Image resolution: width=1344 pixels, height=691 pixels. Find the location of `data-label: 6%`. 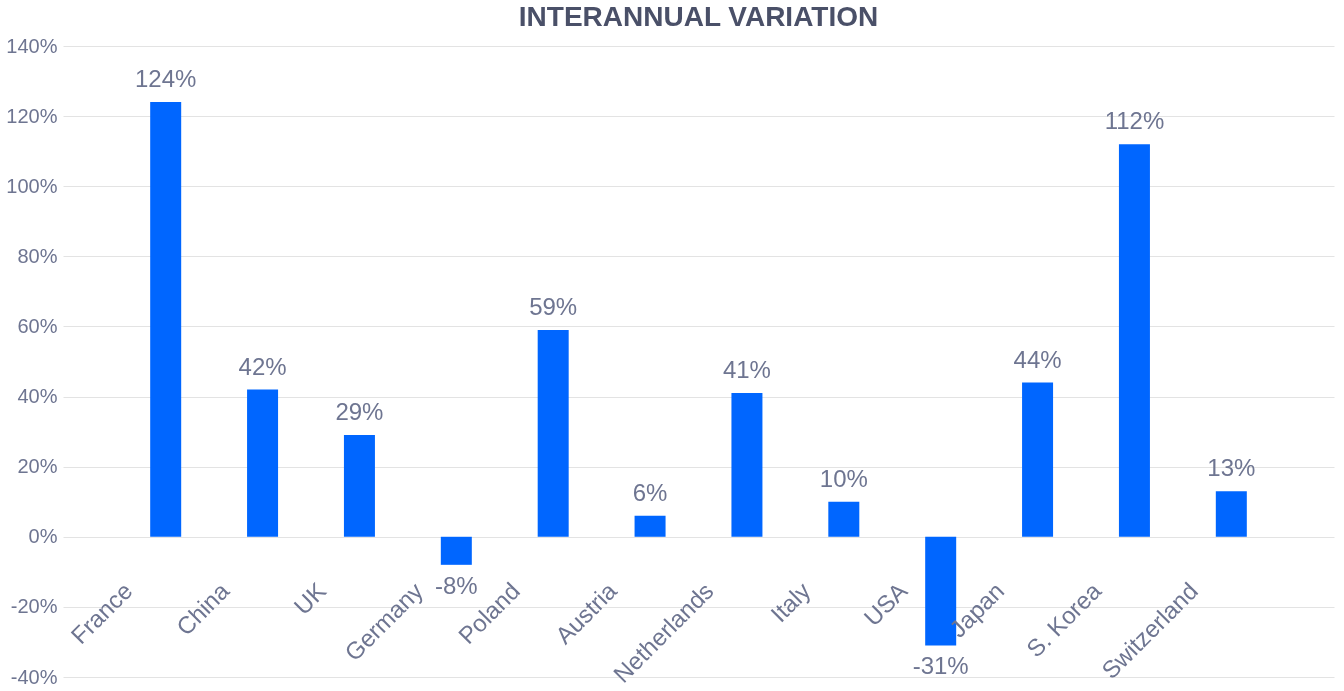

data-label: 6% is located at coordinates (650, 492).